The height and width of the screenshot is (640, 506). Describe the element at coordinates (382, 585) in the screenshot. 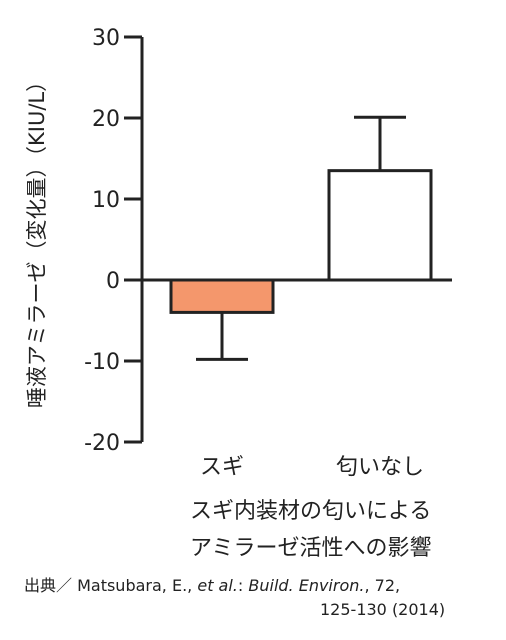

I see `source-rest: , 72,` at that location.